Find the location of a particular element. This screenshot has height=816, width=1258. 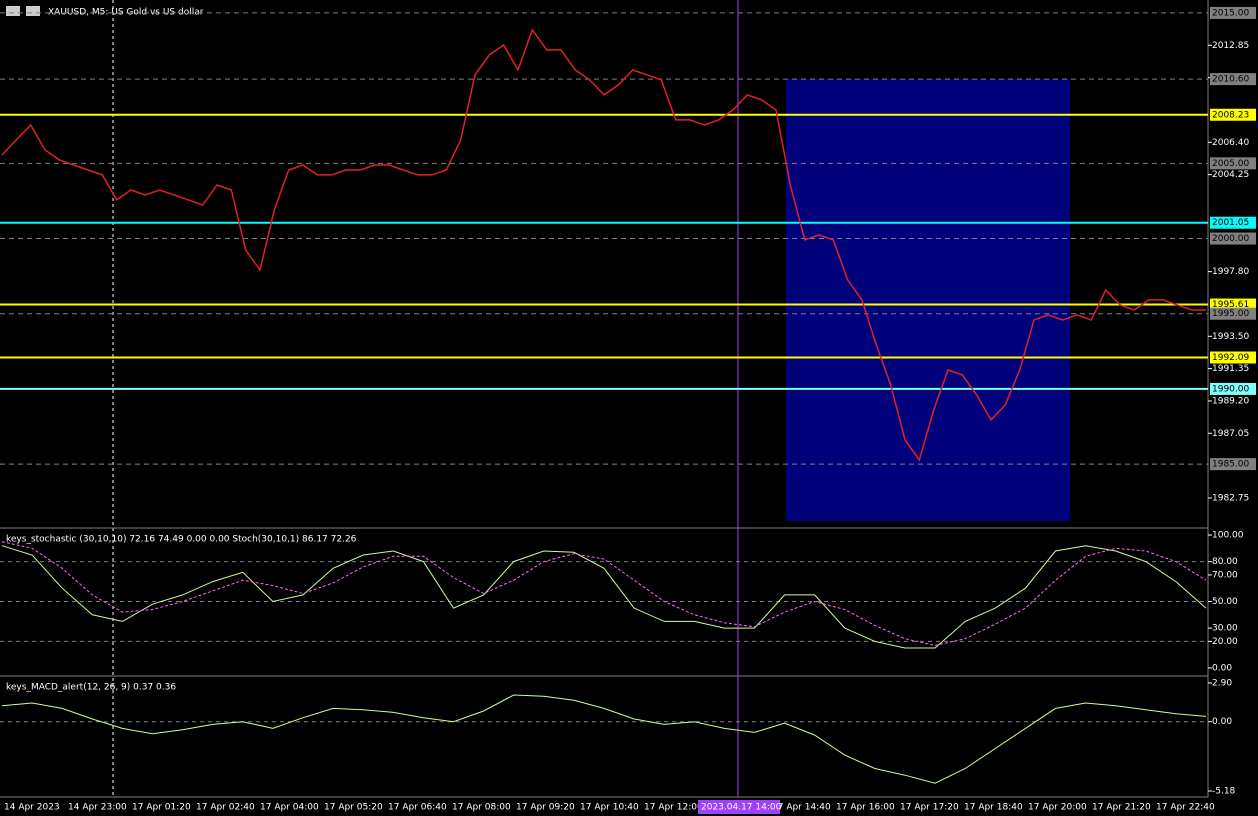

level-label: 2005.00 is located at coordinates (1230, 164).